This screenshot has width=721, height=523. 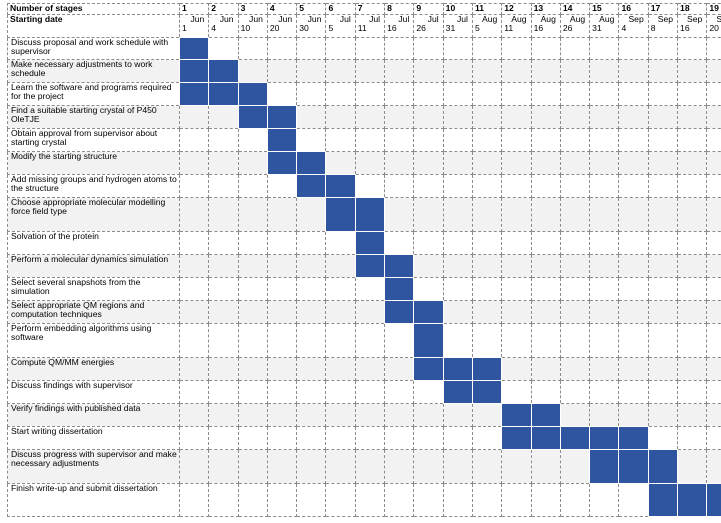 What do you see at coordinates (375, 19) in the screenshot?
I see `stage-month: Jul` at bounding box center [375, 19].